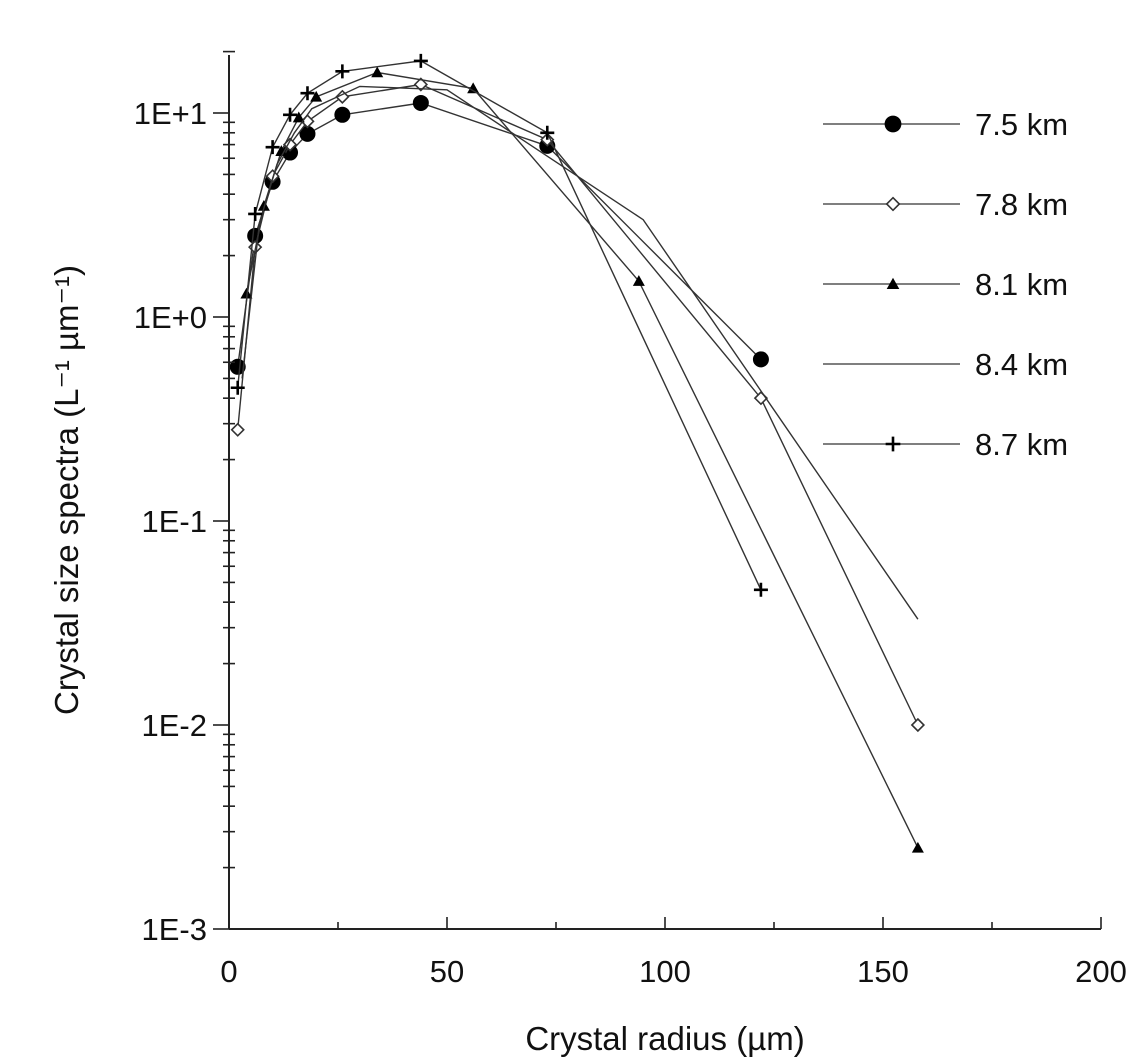 This screenshot has height=1057, width=1130. Describe the element at coordinates (1101, 971) in the screenshot. I see `x-tick-label-4: 200` at that location.